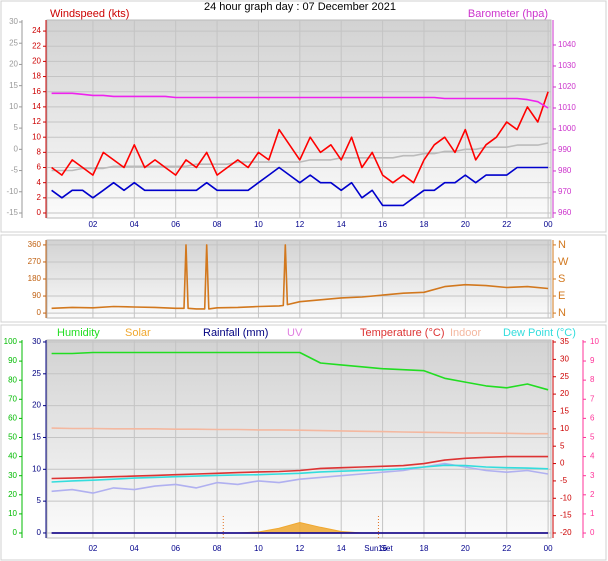 The width and height of the screenshot is (608, 561). Describe the element at coordinates (561, 296) in the screenshot. I see `y-tick-label: E` at that location.